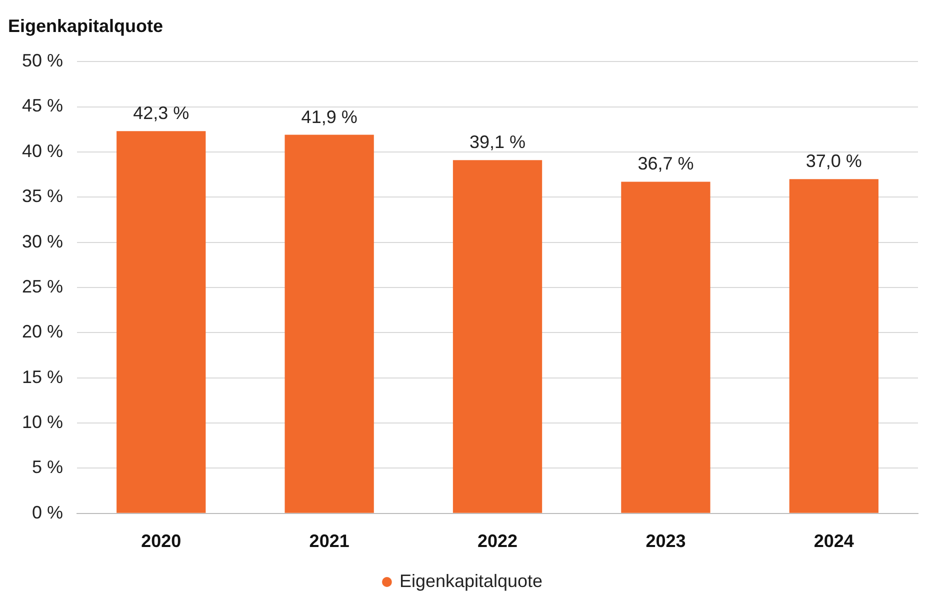 The width and height of the screenshot is (936, 609). I want to click on data-label: 36,7 %, so click(666, 164).